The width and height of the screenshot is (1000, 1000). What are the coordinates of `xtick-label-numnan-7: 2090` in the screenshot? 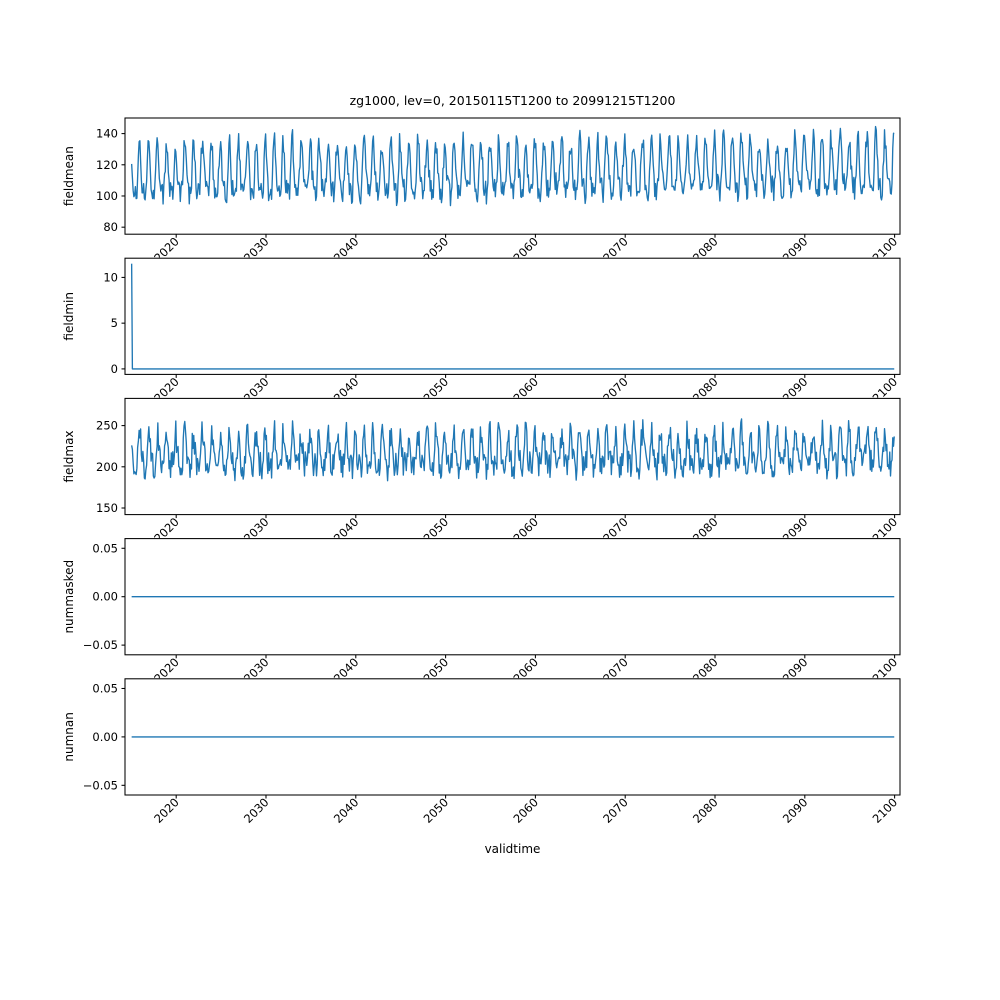 It's located at (795, 810).